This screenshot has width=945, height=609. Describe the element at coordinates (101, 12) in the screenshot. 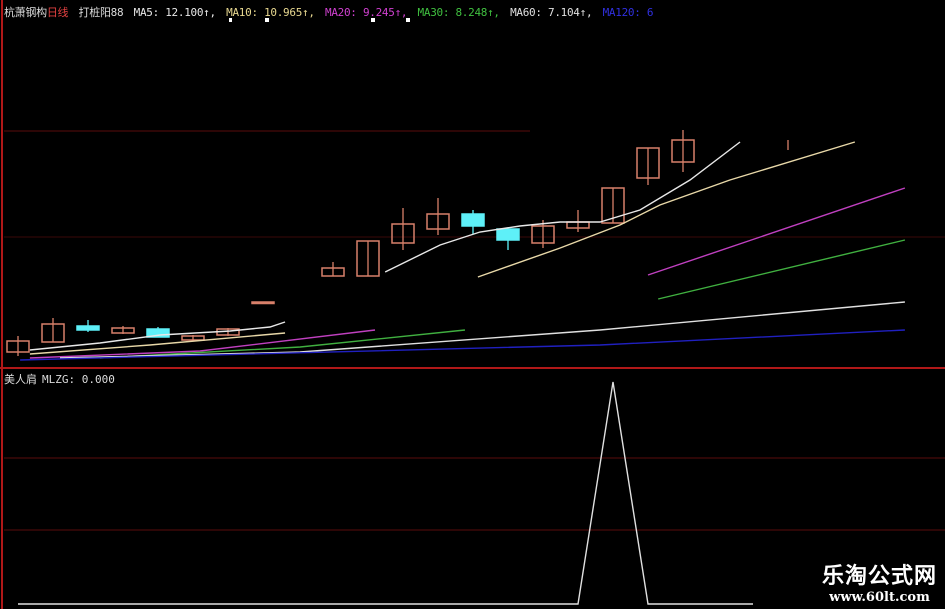

I see `formula-name: 打桩阳88` at that location.